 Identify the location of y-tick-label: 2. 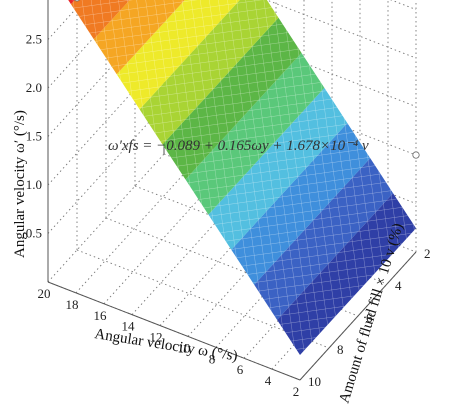
(427, 253).